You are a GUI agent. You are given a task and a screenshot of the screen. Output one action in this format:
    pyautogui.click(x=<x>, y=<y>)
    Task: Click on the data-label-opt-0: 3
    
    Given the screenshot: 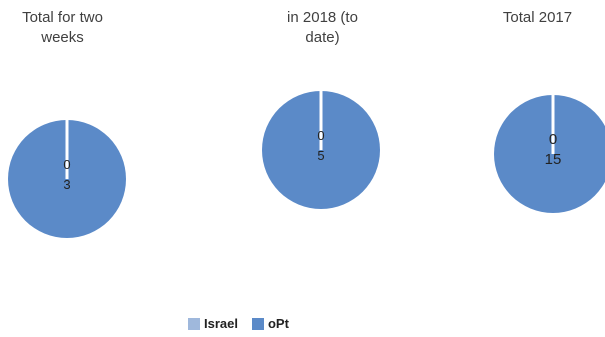 What is the action you would take?
    pyautogui.click(x=66, y=184)
    